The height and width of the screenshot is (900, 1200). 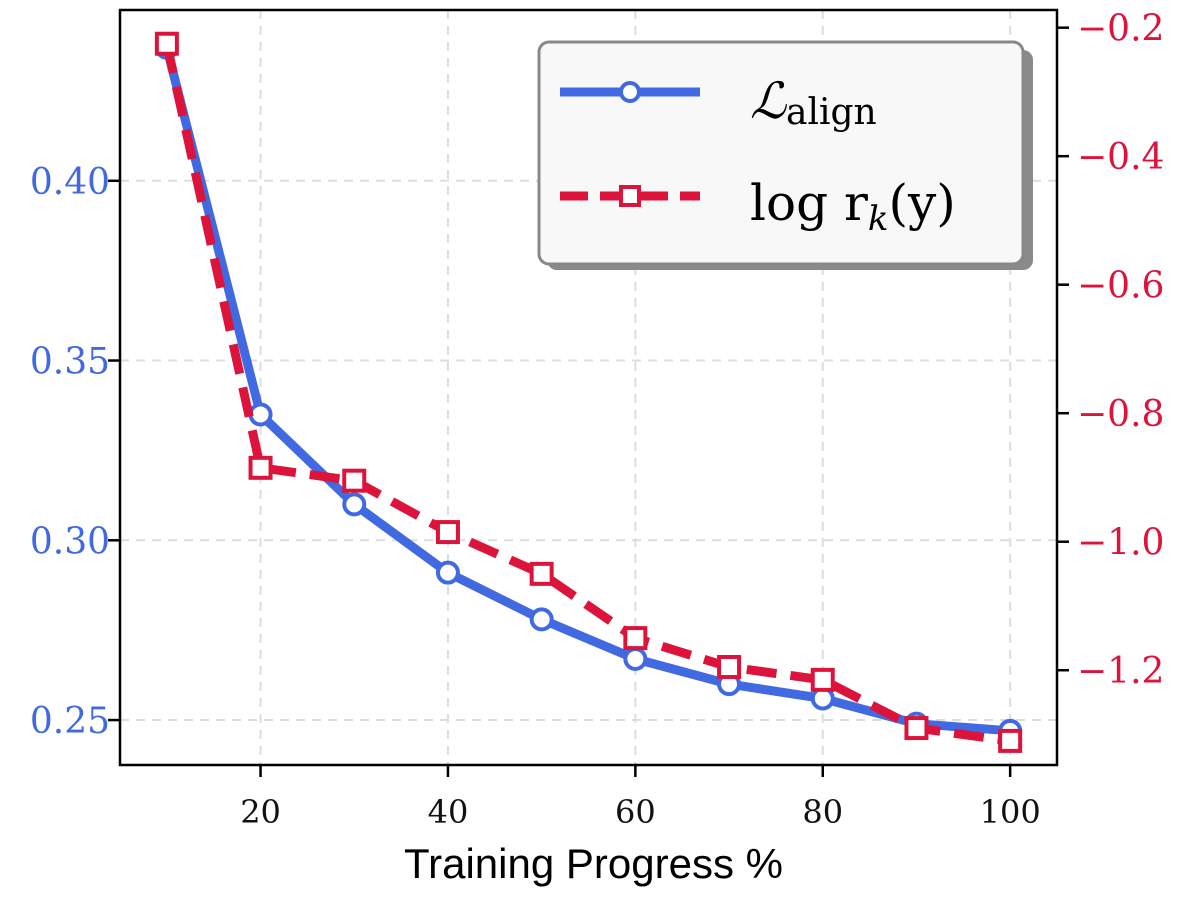 What do you see at coordinates (1110, 350) in the screenshot?
I see `right-axis: −0.2 −0.4 −0.6 −0.8 −1.0 −1.2` at bounding box center [1110, 350].